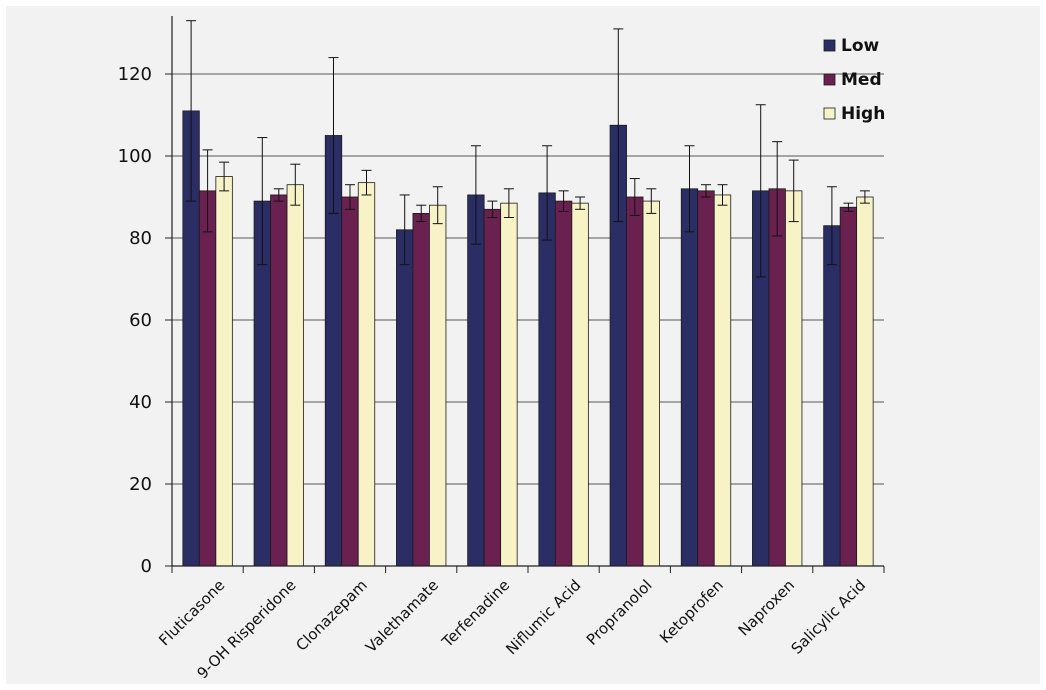 The width and height of the screenshot is (1046, 690). Describe the element at coordinates (135, 156) in the screenshot. I see `y-tick-label: 100` at that location.